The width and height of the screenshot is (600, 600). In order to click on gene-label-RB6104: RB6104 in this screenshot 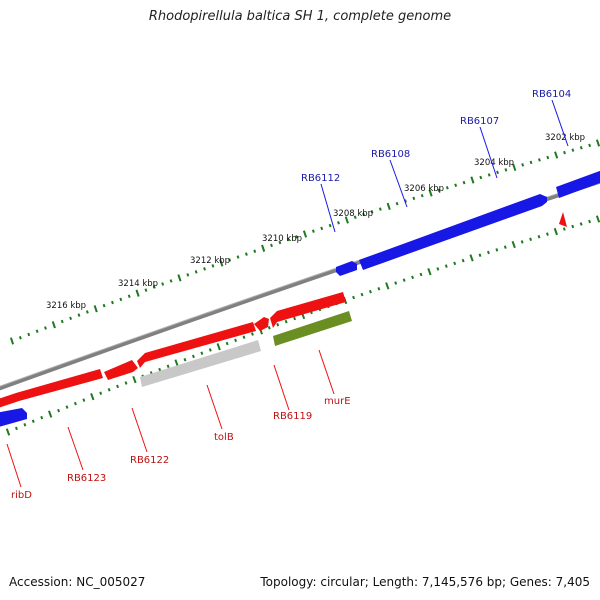, I will do `click(551, 94)`.